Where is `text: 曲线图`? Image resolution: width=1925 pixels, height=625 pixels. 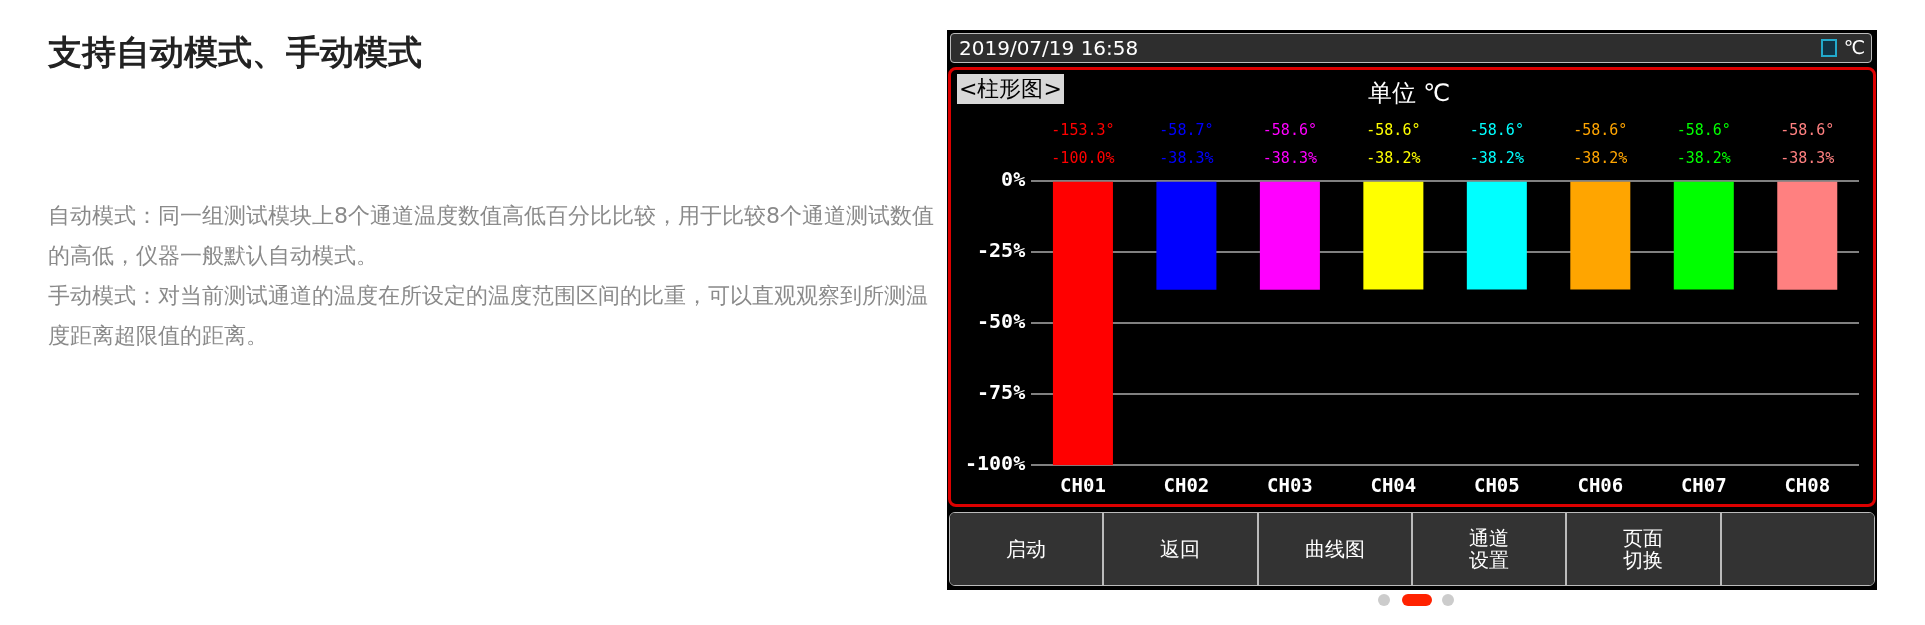
text: 曲线图 is located at coordinates (1334, 549).